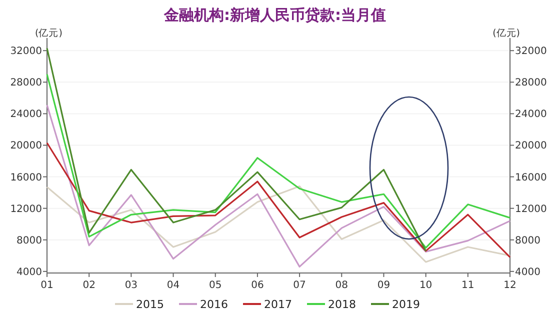  I want to click on x-tick-label: 05, so click(215, 285).